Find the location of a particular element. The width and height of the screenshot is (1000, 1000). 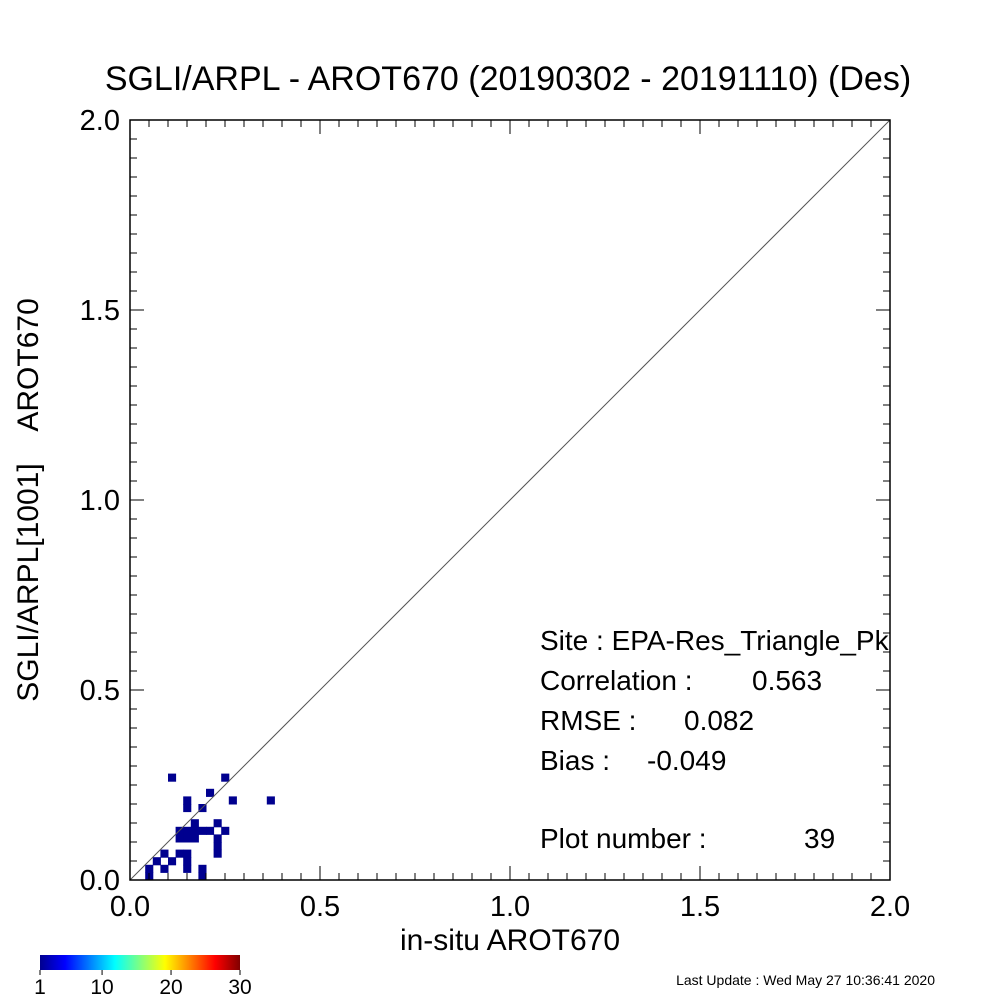

y-tick-label: 1.0 is located at coordinates (100, 501).